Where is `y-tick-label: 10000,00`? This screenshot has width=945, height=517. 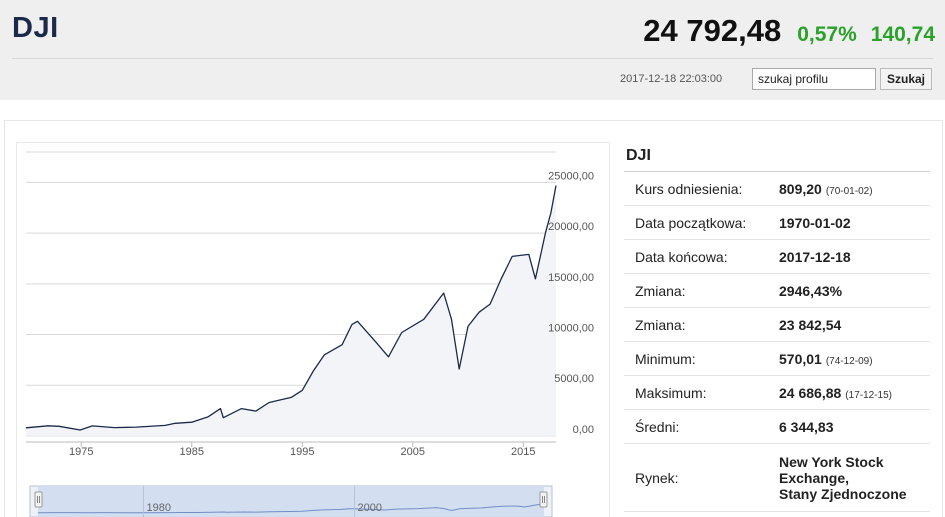 y-tick-label: 10000,00 is located at coordinates (571, 329).